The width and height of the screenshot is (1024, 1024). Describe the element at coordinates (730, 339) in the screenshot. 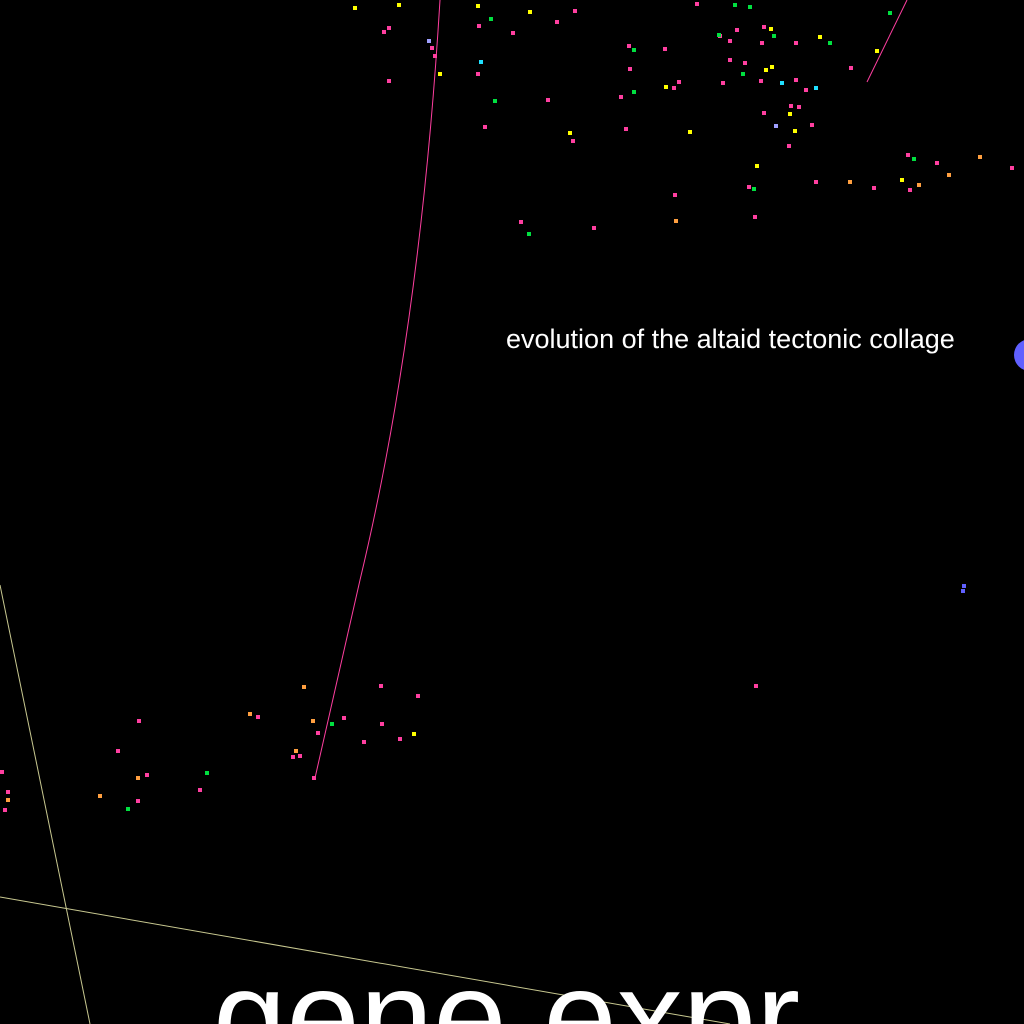

I see `topic-label: evolution of the altaid tectonic collage` at that location.